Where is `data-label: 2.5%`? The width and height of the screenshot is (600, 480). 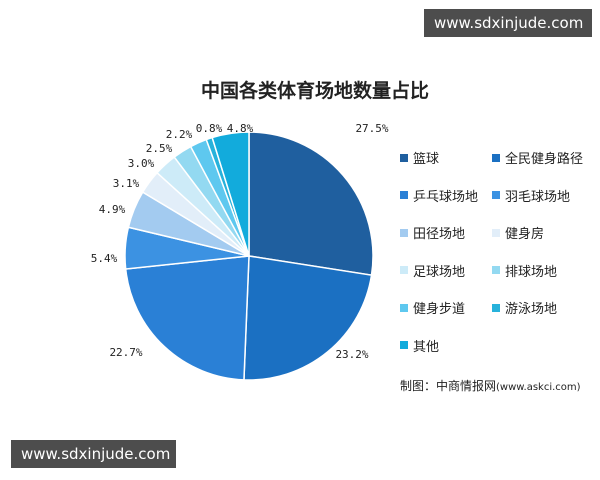
data-label: 2.5% is located at coordinates (159, 148).